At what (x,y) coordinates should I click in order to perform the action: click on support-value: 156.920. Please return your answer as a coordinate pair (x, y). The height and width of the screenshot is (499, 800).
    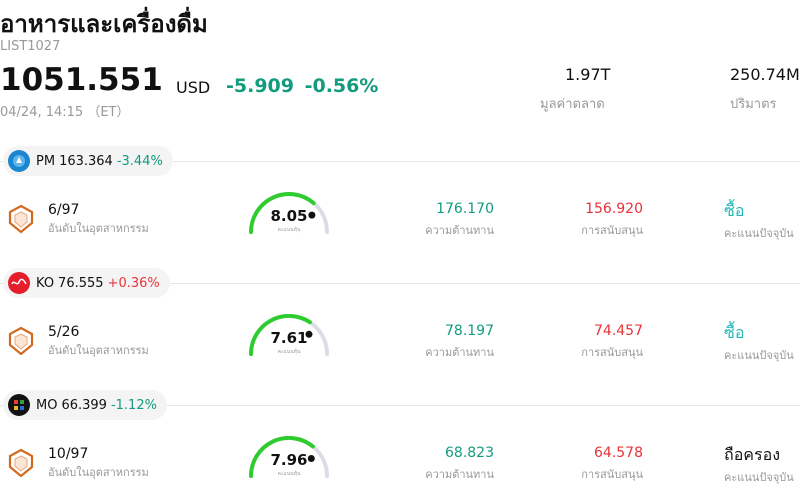
    Looking at the image, I should click on (614, 209).